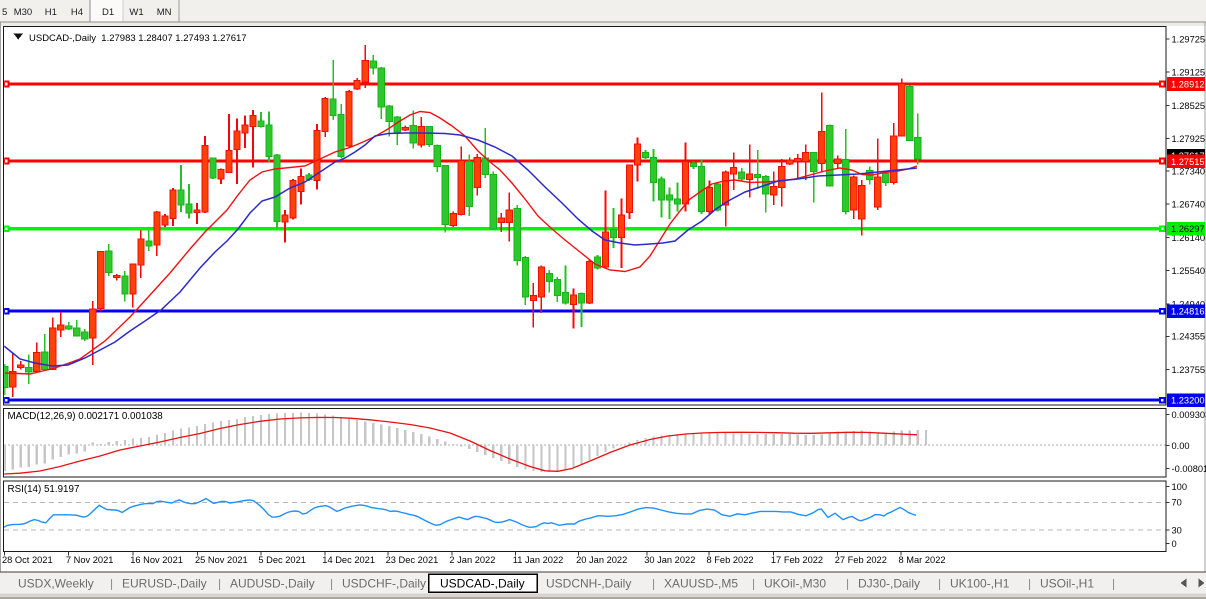 This screenshot has height=599, width=1206. I want to click on svg-text: 17 Feb 2022, so click(797, 560).